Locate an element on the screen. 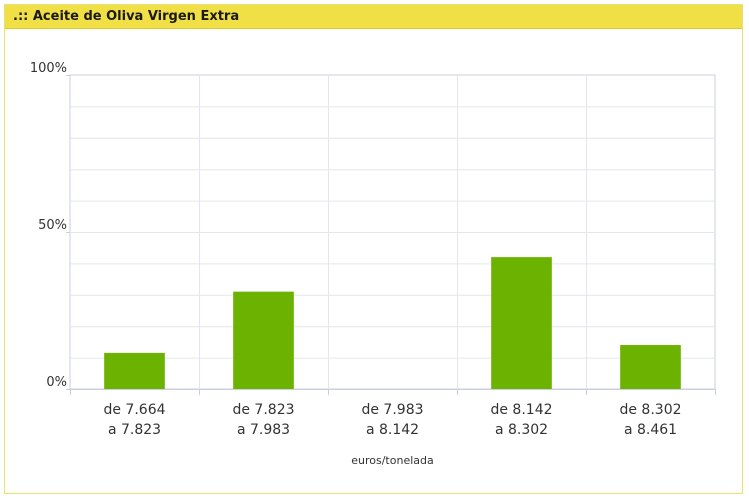  x-tick-label: a 8.302 is located at coordinates (521, 430).